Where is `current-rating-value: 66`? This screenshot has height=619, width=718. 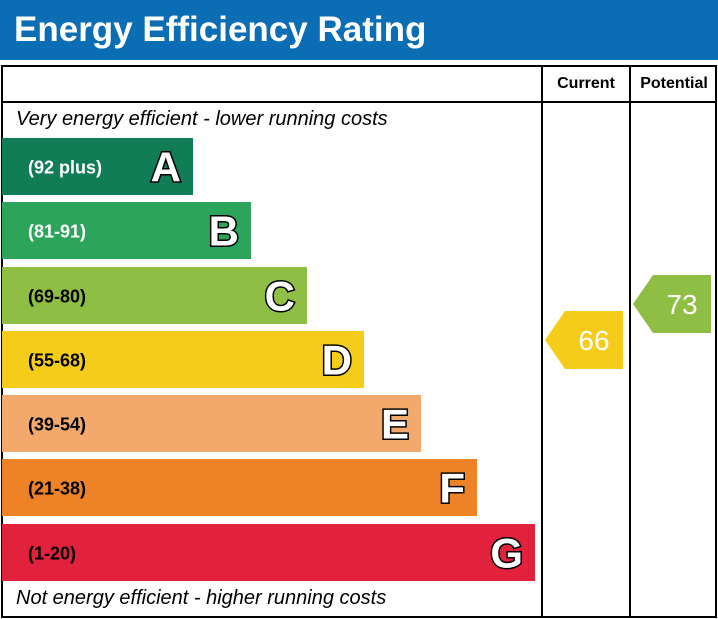 current-rating-value: 66 is located at coordinates (593, 340).